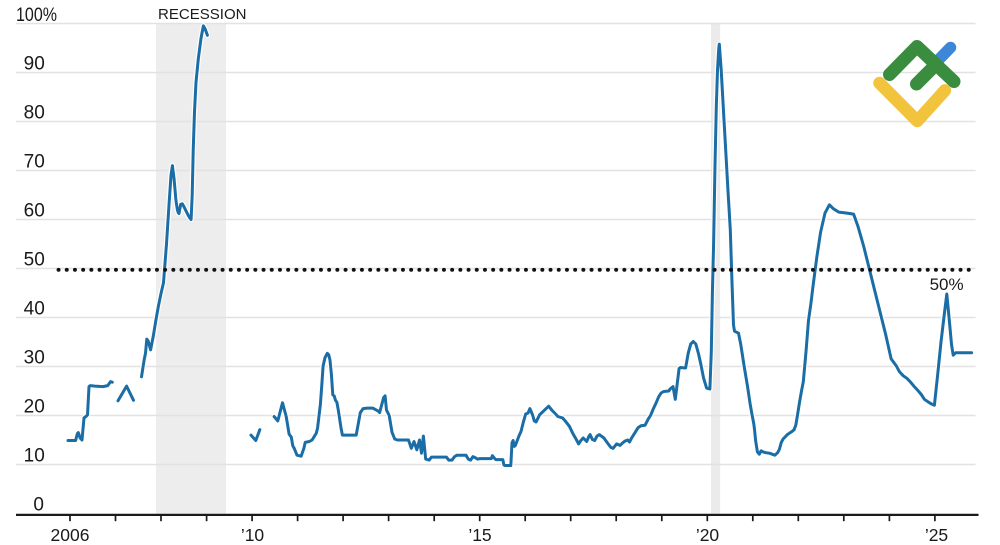 The height and width of the screenshot is (545, 1000). What do you see at coordinates (202, 14) in the screenshot?
I see `svg-text: RECESSION` at bounding box center [202, 14].